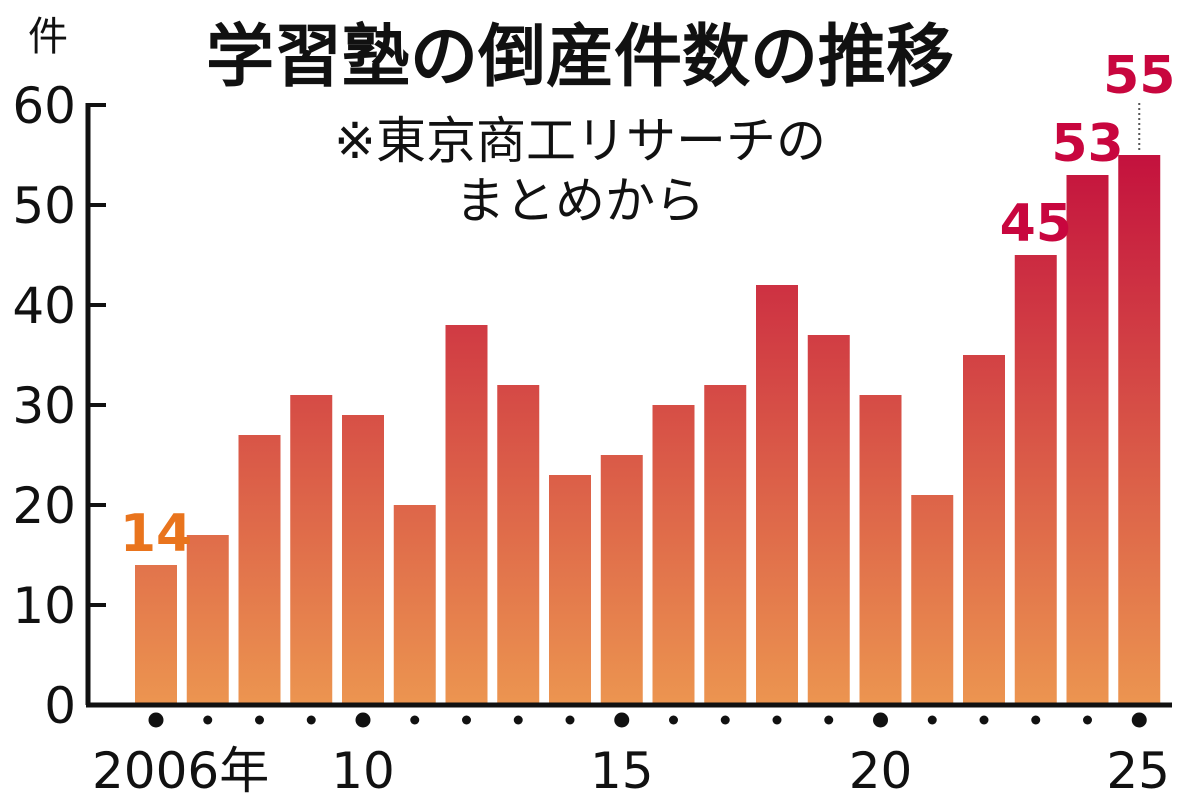  What do you see at coordinates (1087, 144) in the screenshot?
I see `data-label-2024: 53` at bounding box center [1087, 144].